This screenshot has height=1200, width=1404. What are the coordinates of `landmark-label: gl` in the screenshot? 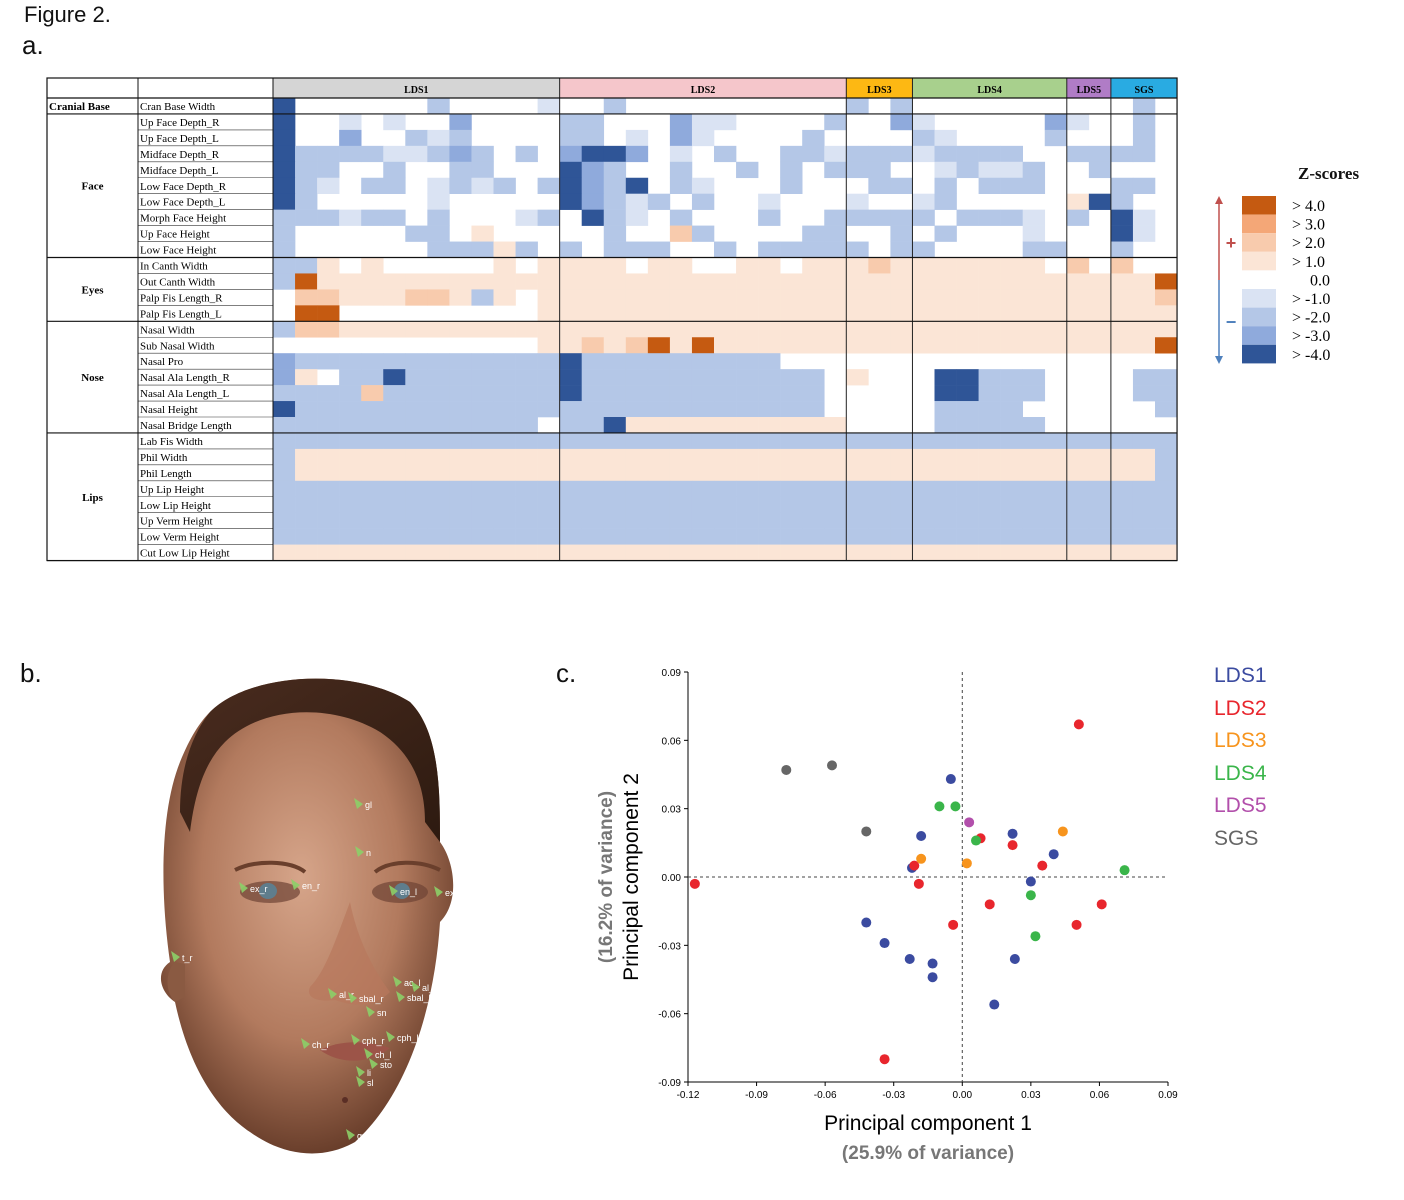 It's located at (368, 805).